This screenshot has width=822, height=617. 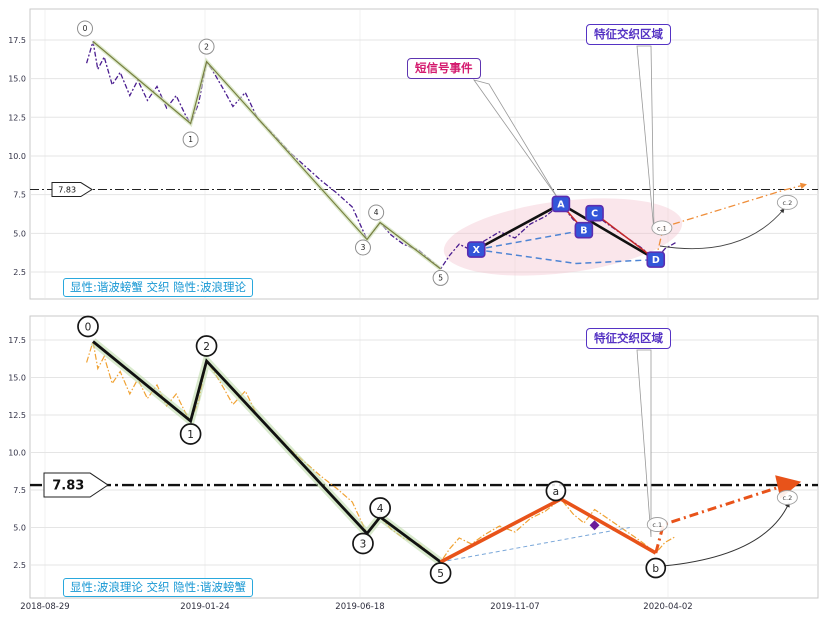 What do you see at coordinates (628, 34) in the screenshot?
I see `weave-zone-label-upper: 特征交织区域` at bounding box center [628, 34].